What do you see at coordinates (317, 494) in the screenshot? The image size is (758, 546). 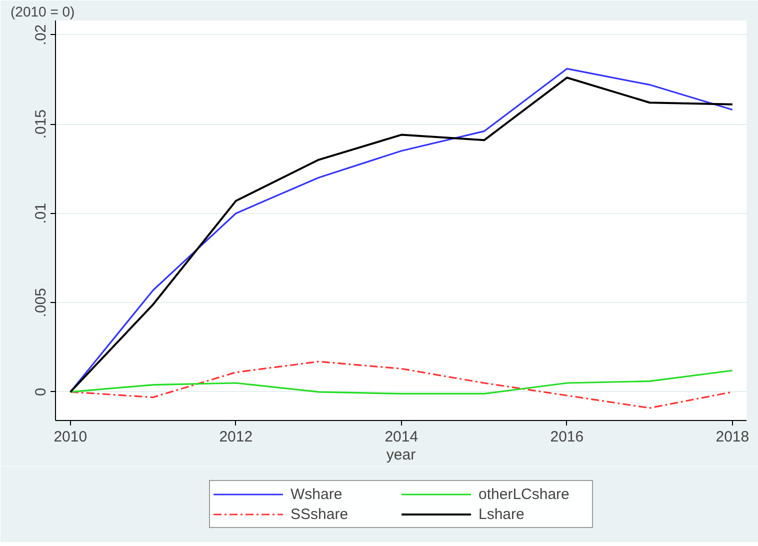 I see `legend-label: Wshare` at bounding box center [317, 494].